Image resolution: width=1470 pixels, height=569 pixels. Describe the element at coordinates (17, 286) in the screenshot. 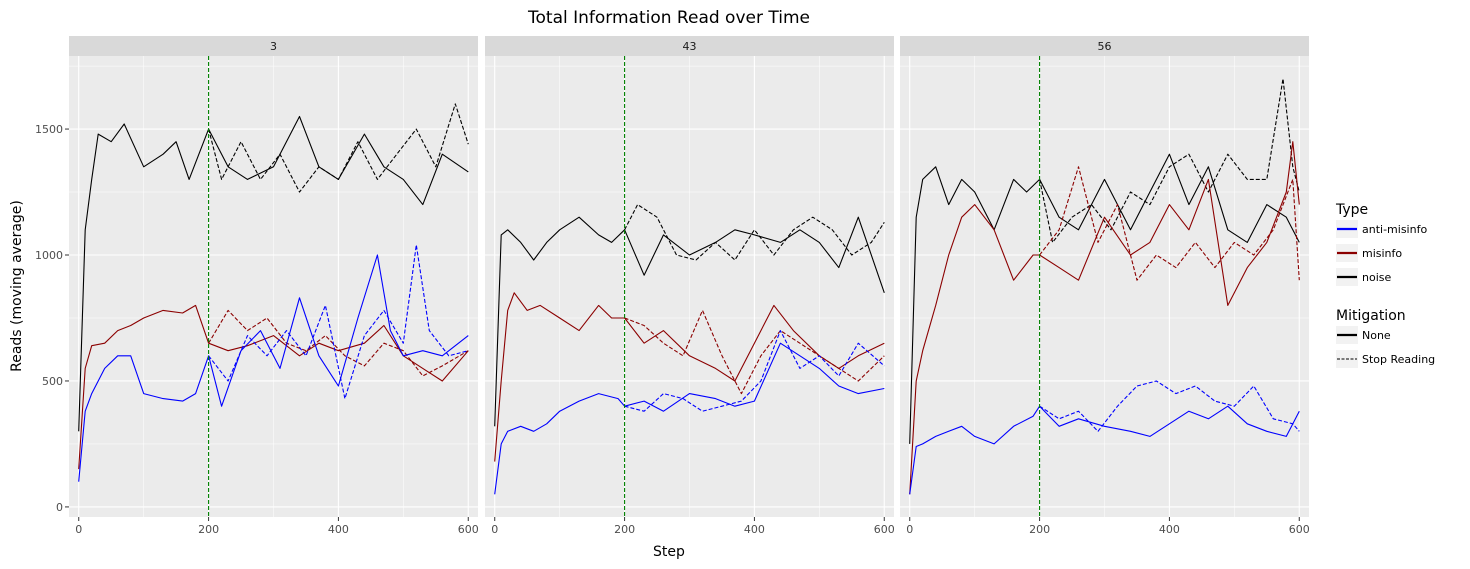

I see `y-axis-title: Reads (moving average)` at that location.